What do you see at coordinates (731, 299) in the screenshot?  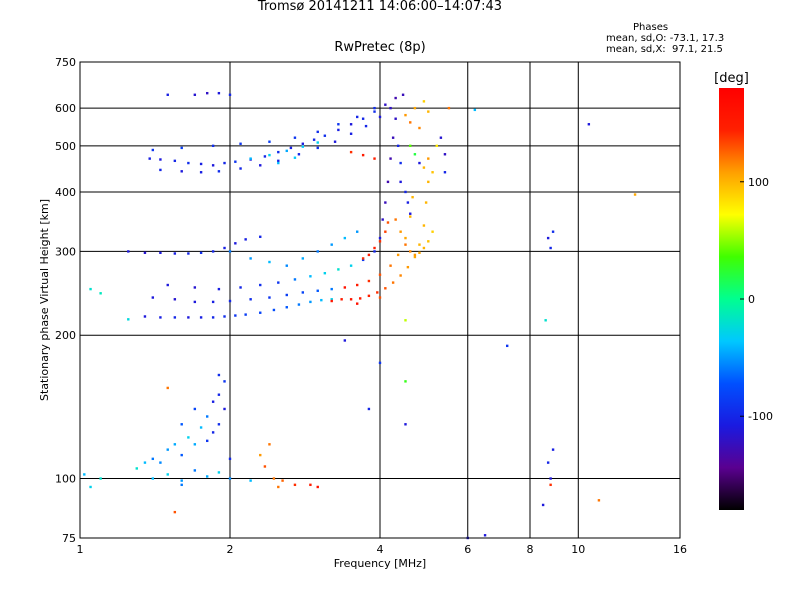 I see `colorbar` at bounding box center [731, 299].